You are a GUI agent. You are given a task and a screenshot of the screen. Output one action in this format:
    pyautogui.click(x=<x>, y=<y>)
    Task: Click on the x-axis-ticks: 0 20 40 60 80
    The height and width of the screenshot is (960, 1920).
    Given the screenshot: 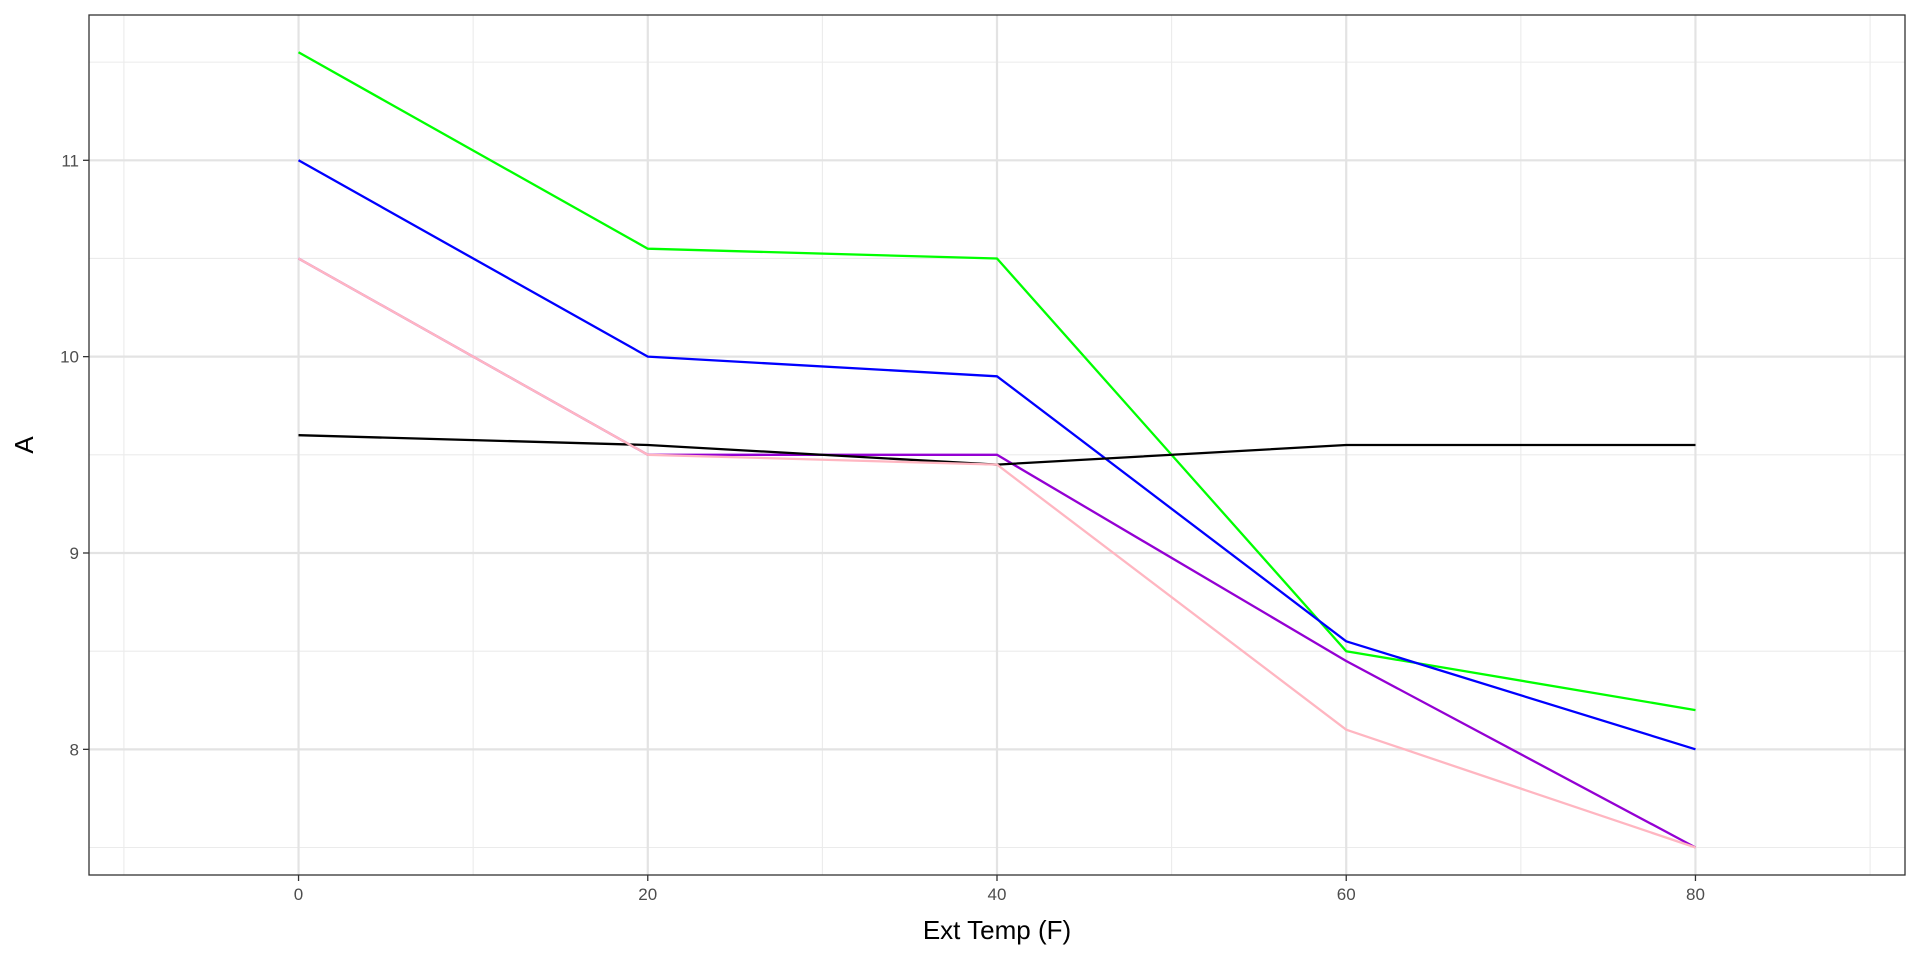 What is the action you would take?
    pyautogui.click(x=999, y=889)
    